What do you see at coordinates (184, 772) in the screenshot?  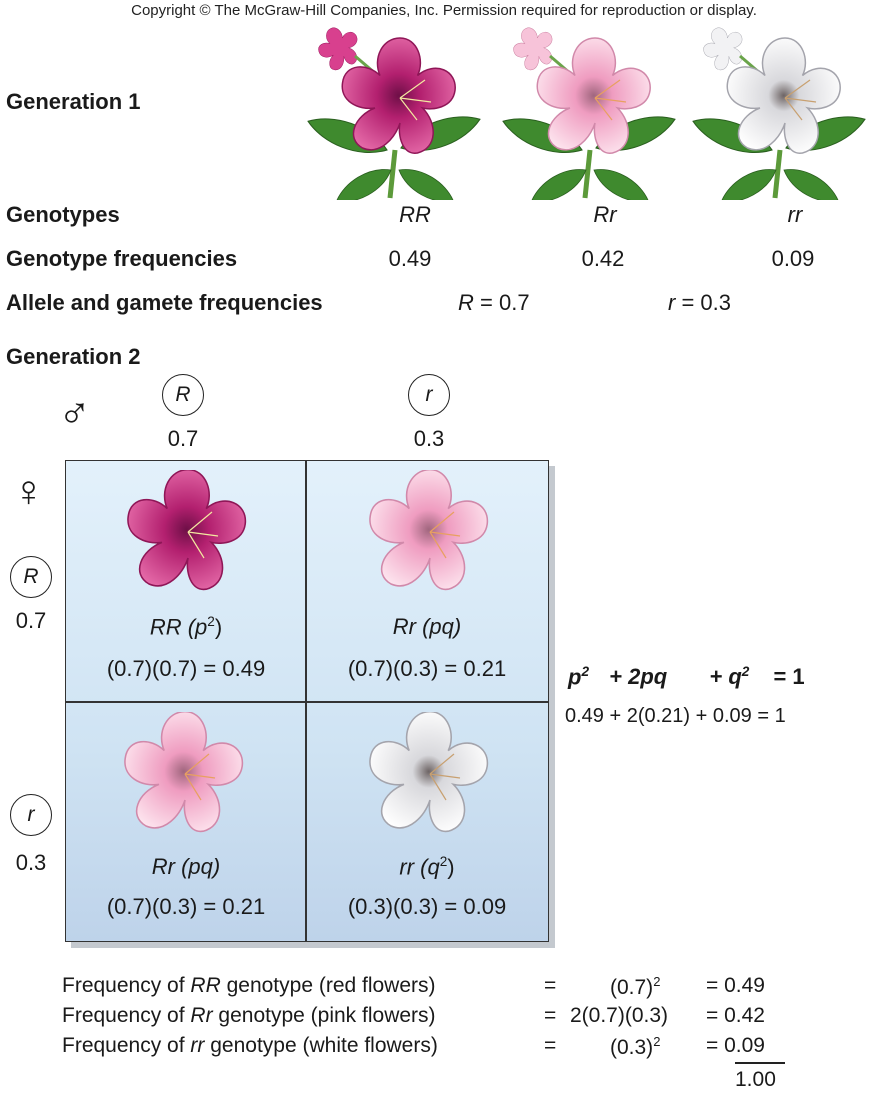 I see `rr-pink-flower-icon-bottom` at bounding box center [184, 772].